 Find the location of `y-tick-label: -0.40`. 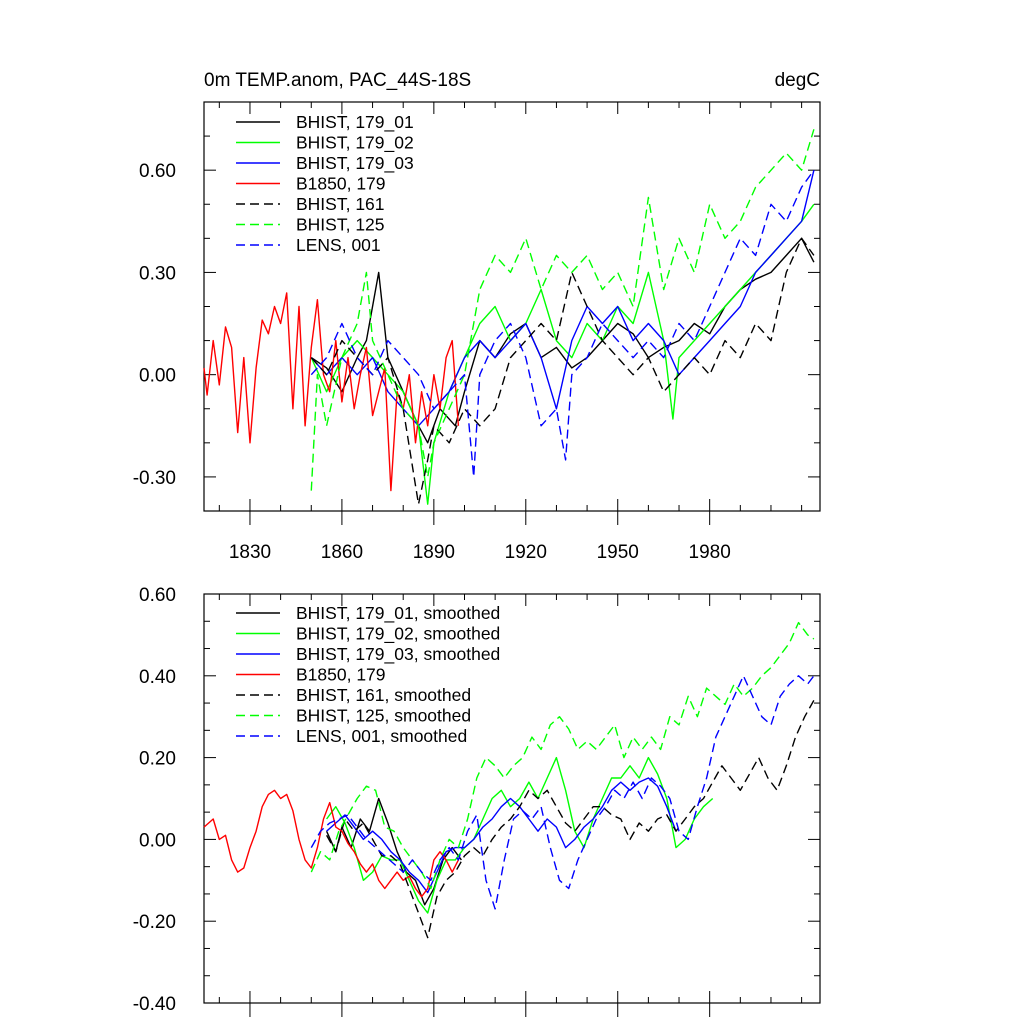

y-tick-label: -0.40 is located at coordinates (154, 1004).